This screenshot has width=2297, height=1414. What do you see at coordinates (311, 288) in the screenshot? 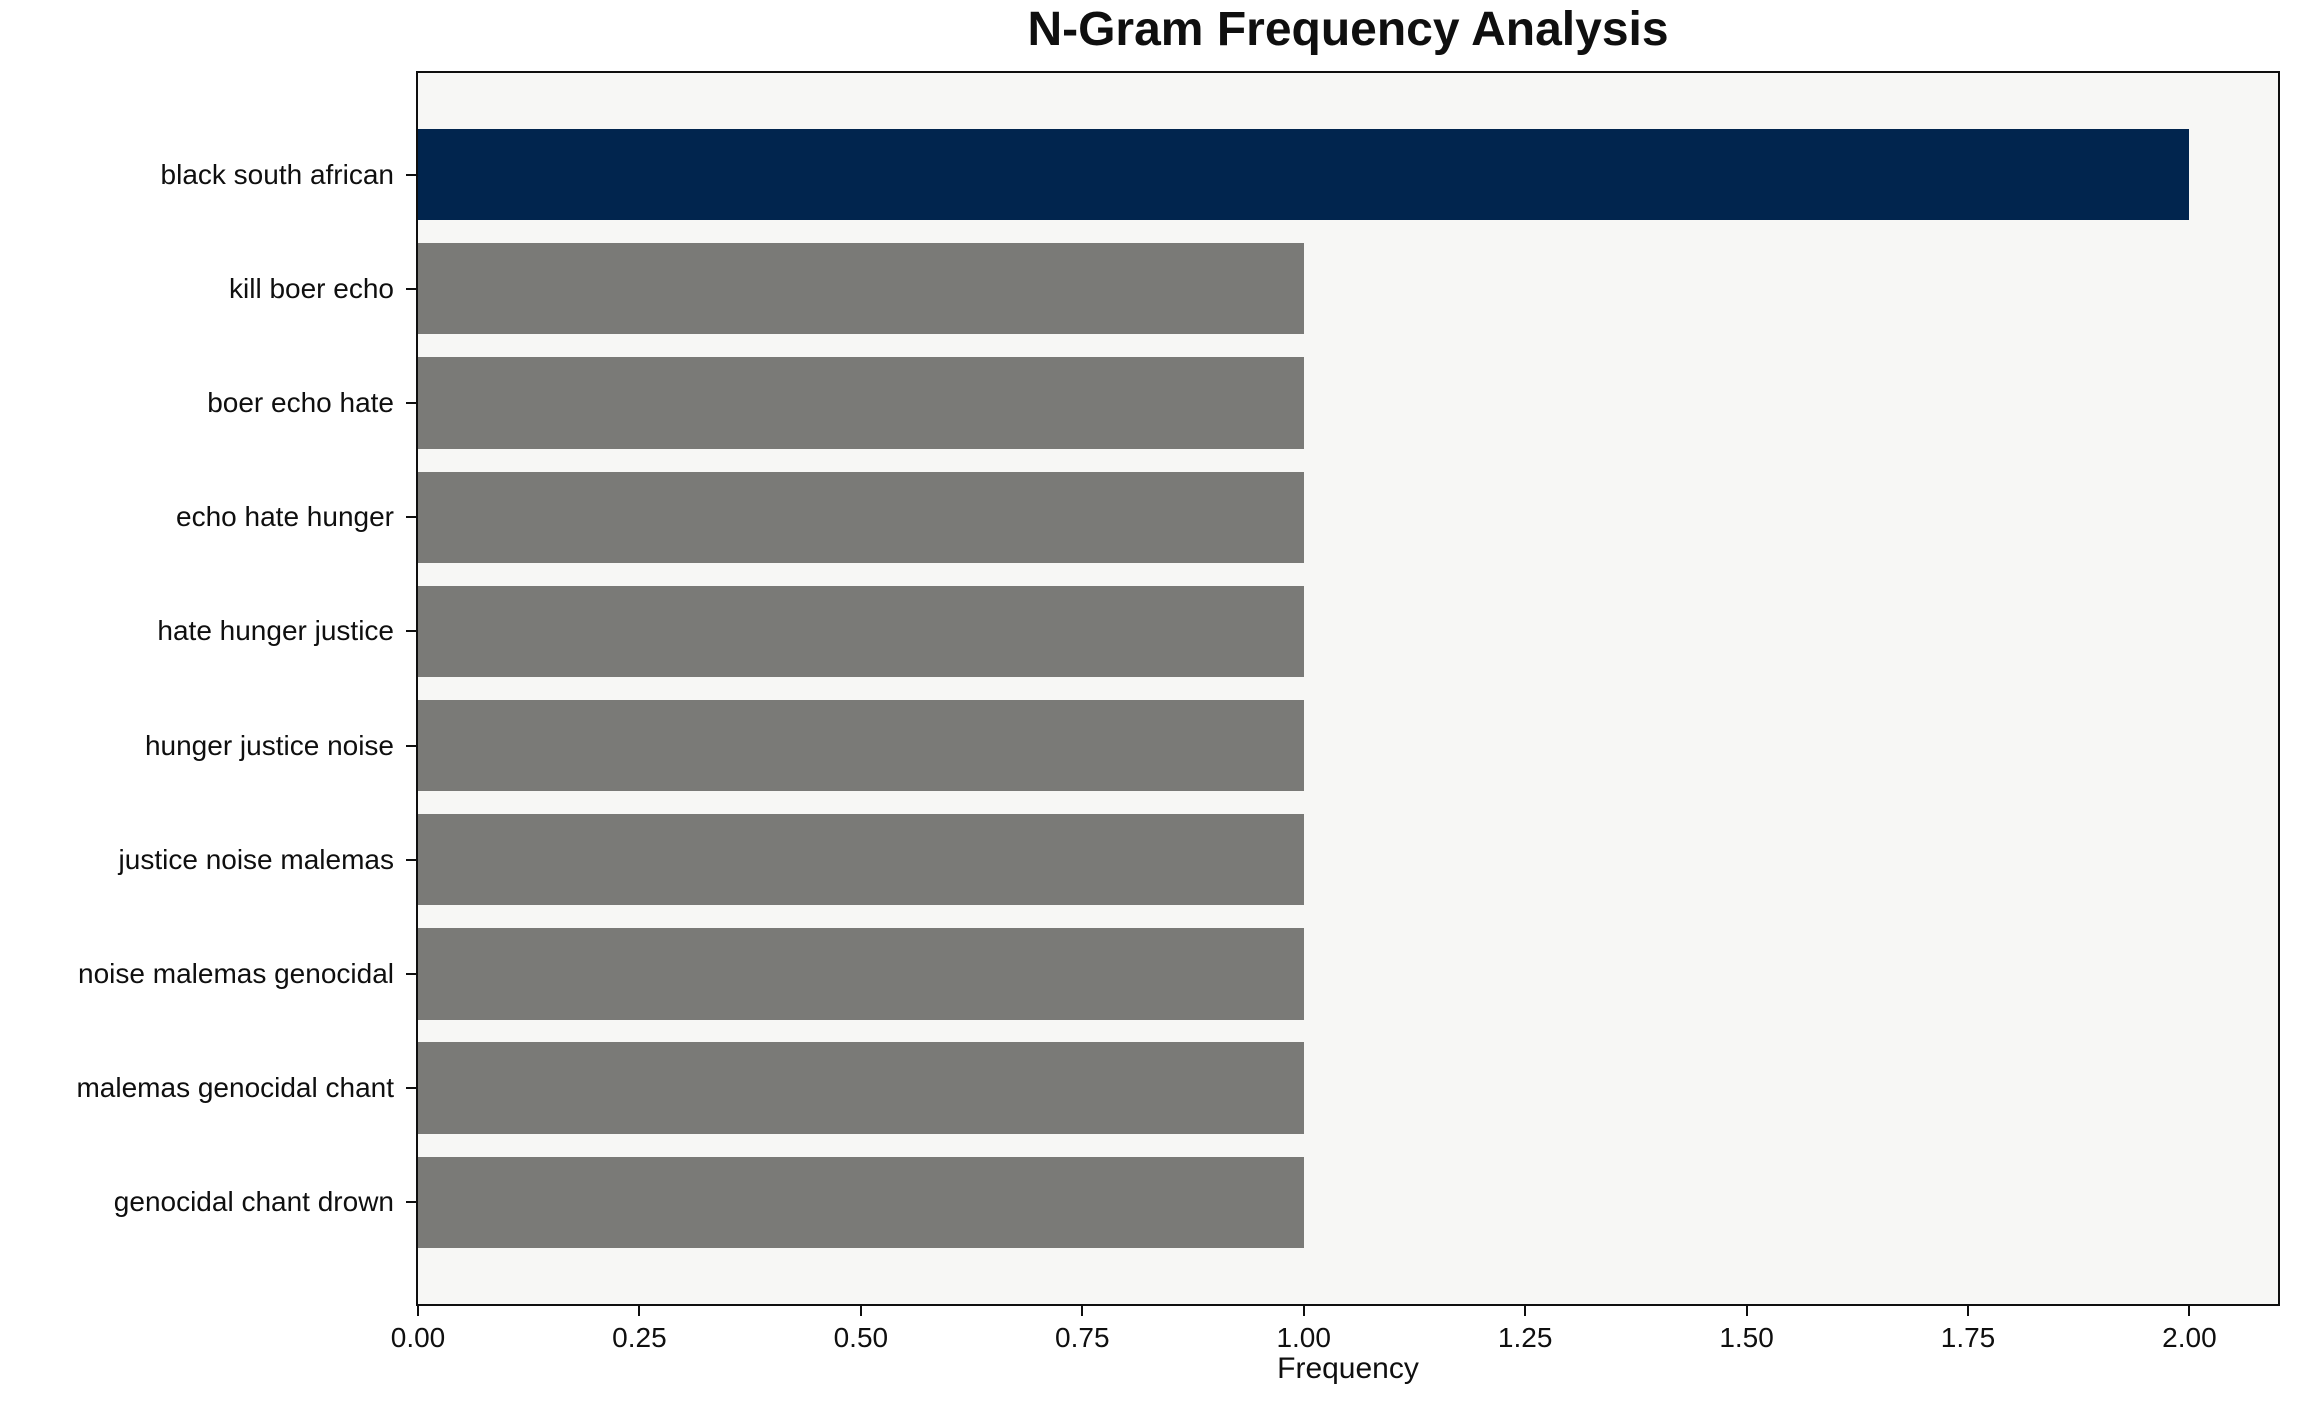
I see `y-tick-label: kill boer echo` at bounding box center [311, 288].